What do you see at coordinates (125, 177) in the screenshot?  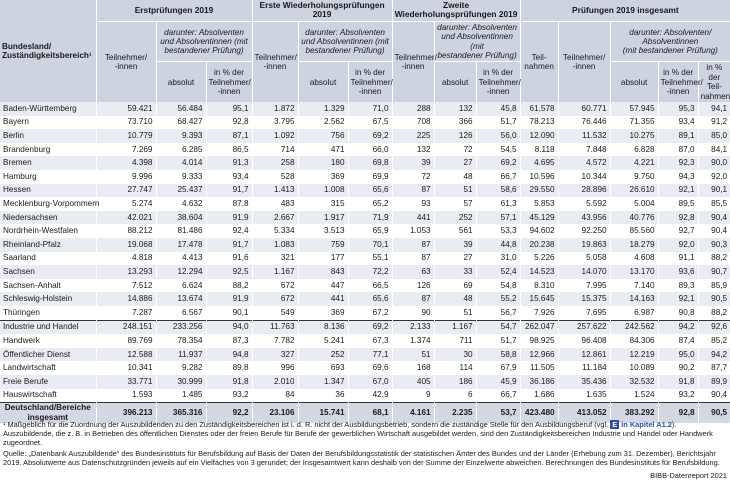 I see `cell: 9.996` at bounding box center [125, 177].